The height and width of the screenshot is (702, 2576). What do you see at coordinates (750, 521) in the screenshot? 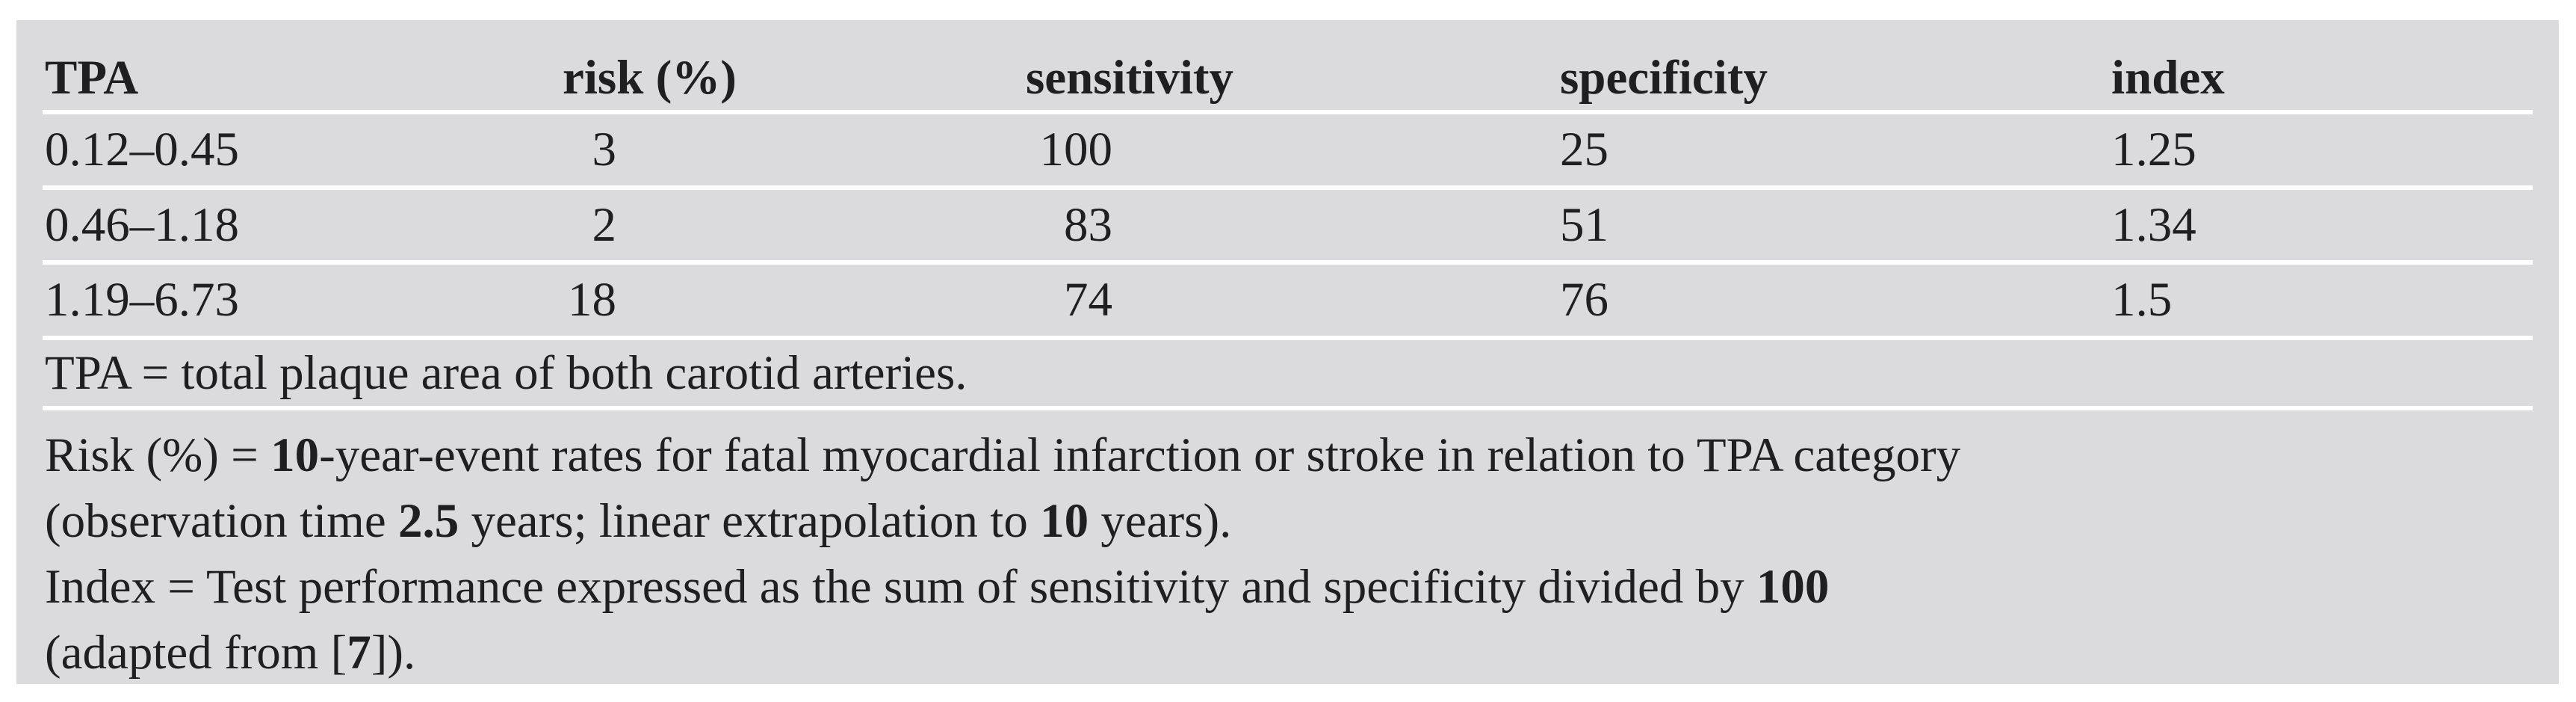
I see `footnote-text-segment: years; linear extrapolation to` at bounding box center [750, 521].